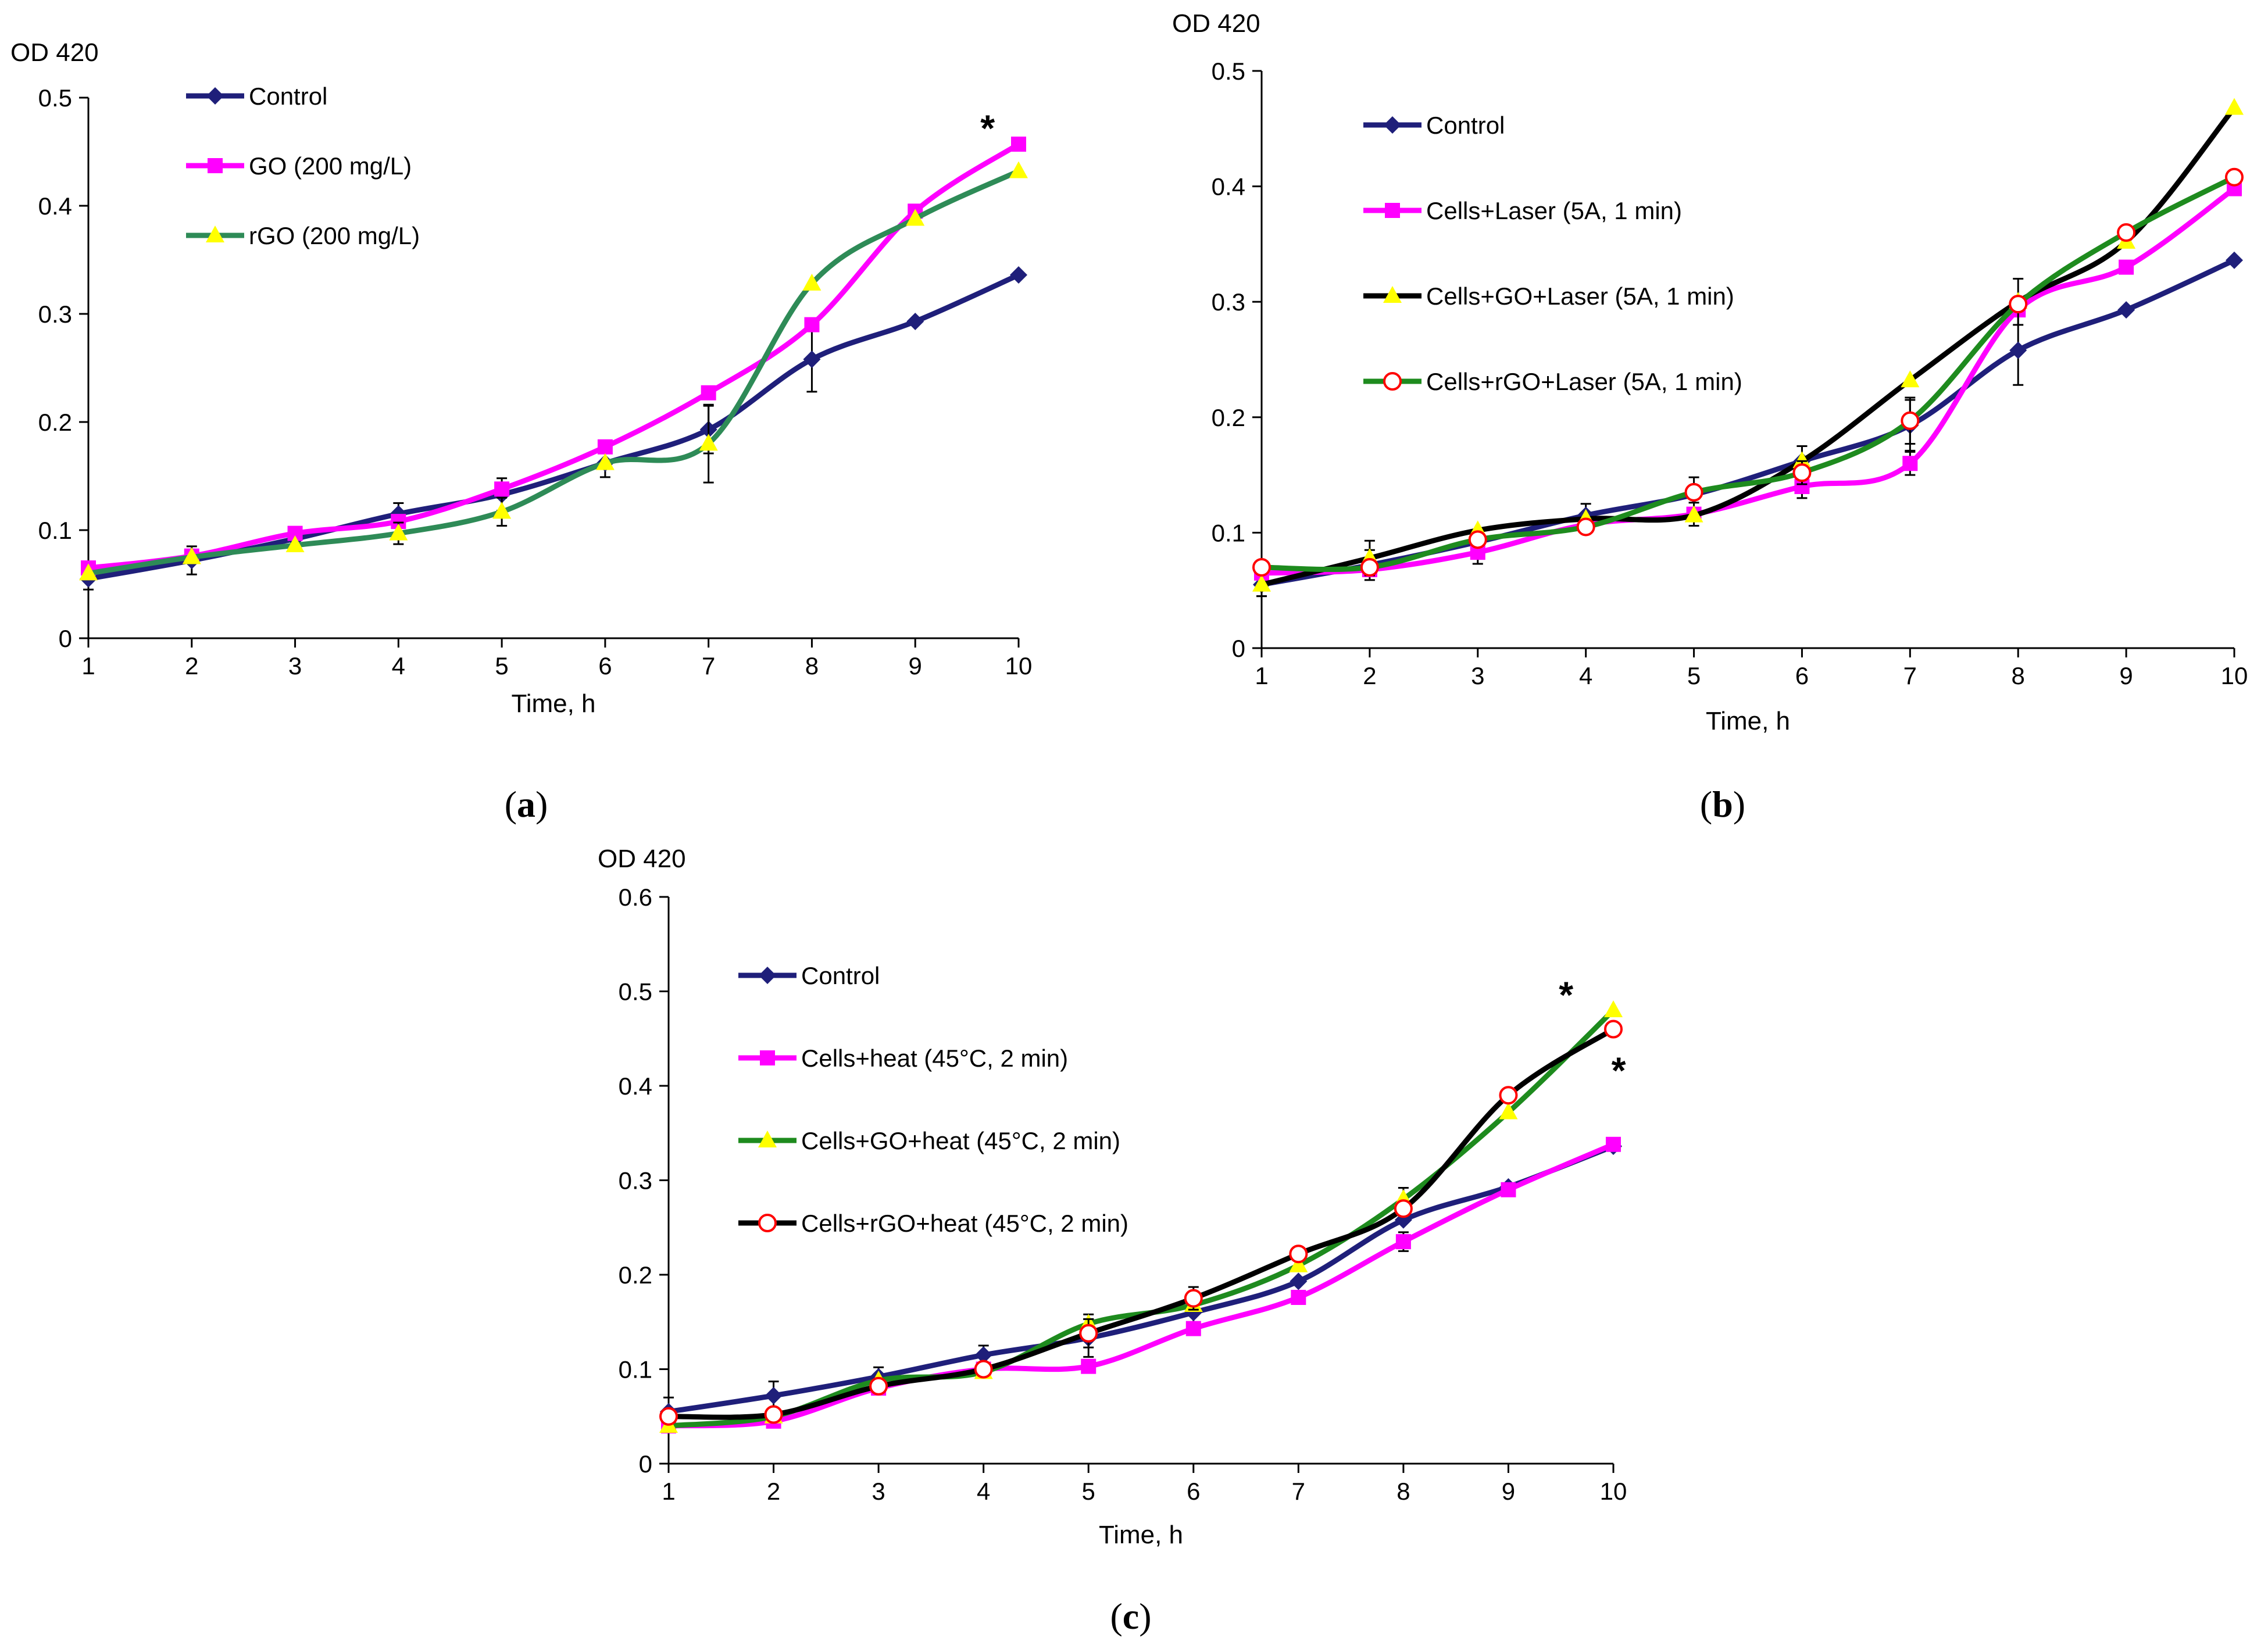 The width and height of the screenshot is (2268, 1645). I want to click on significance-star: *, so click(1566, 995).